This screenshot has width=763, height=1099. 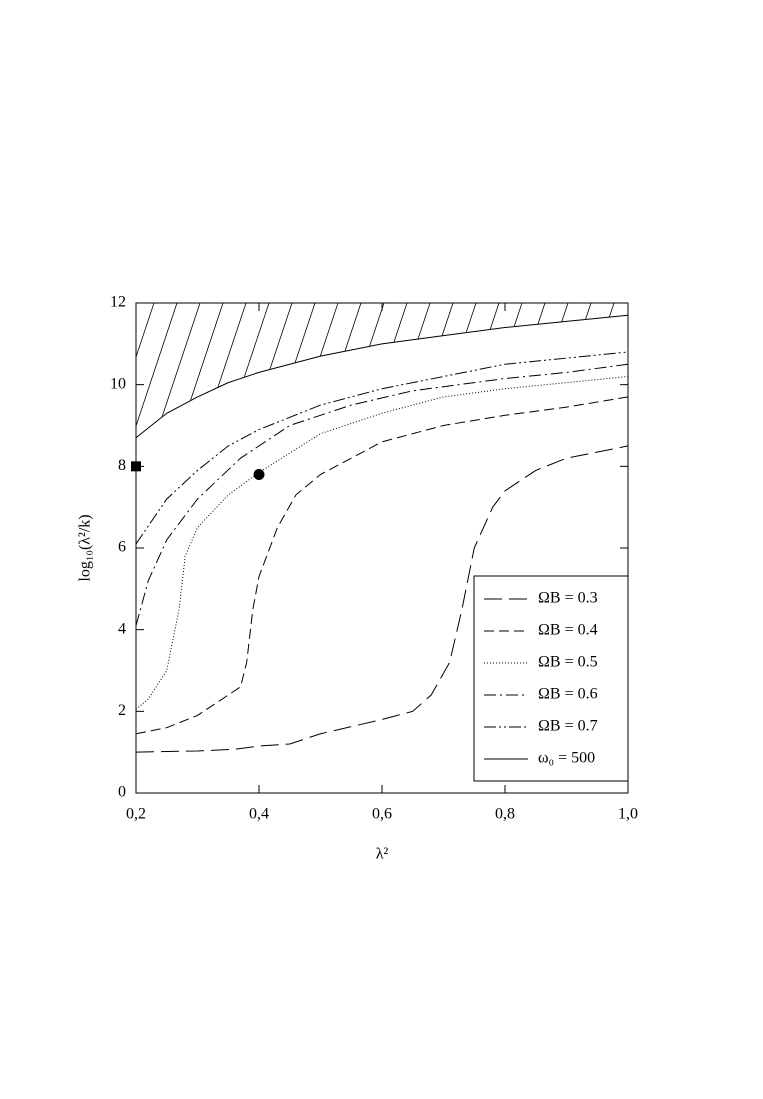 What do you see at coordinates (136, 814) in the screenshot?
I see `x-tick-label: 0,2` at bounding box center [136, 814].